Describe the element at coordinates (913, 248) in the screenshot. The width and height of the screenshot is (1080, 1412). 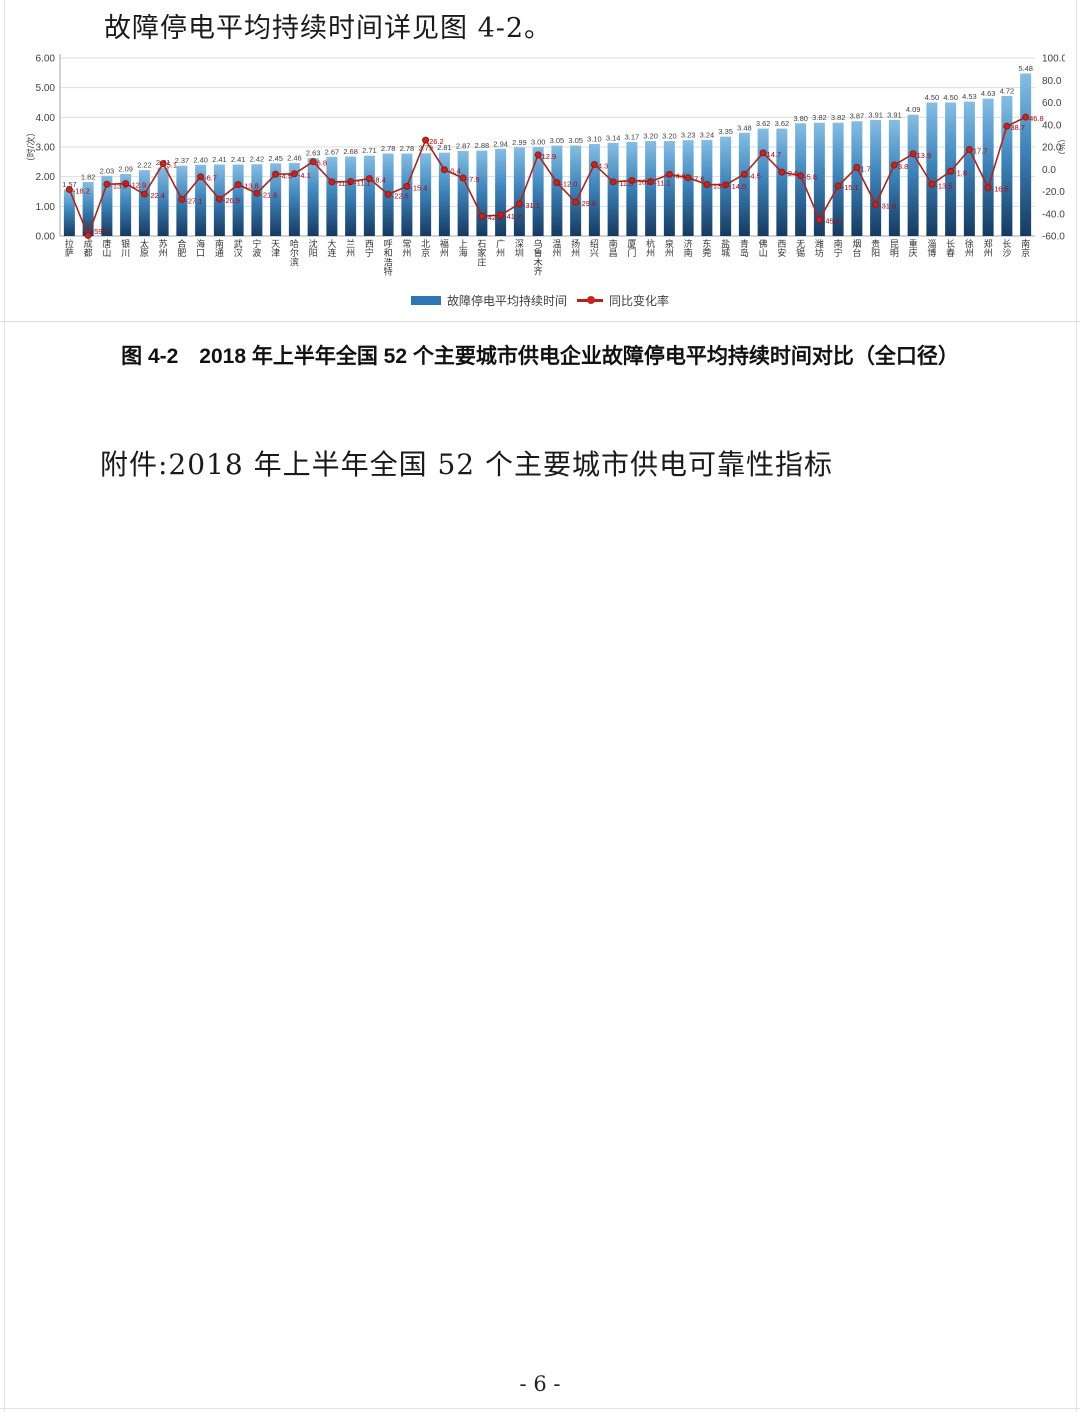
I see `x-tick-label: 重庆` at that location.